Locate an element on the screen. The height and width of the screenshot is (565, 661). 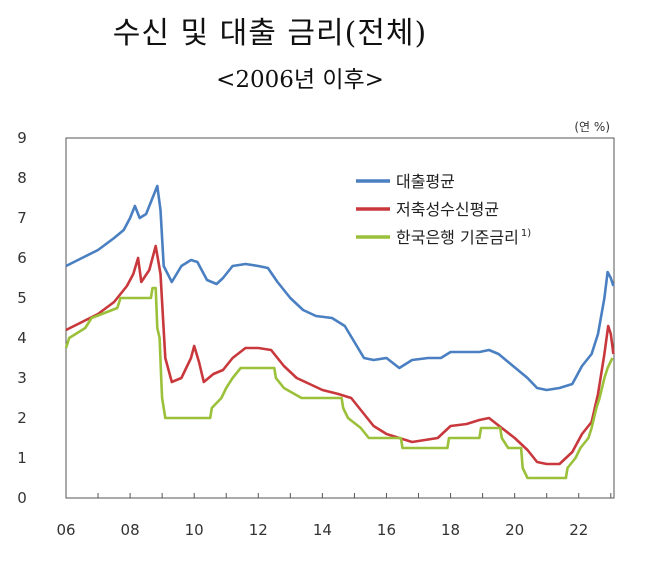
x-tick-label: 22 is located at coordinates (578, 530).